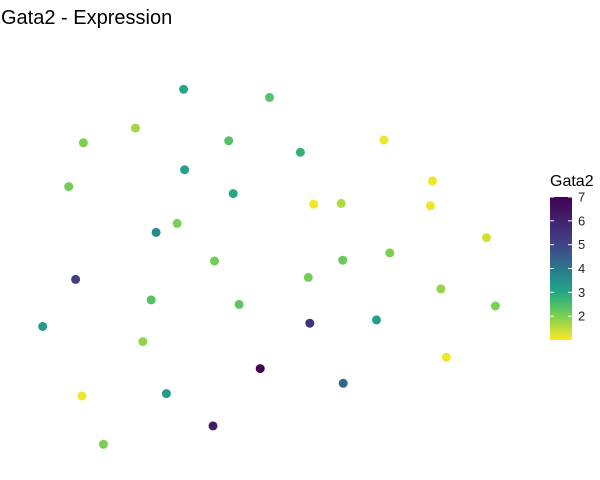 The image size is (600, 480). What do you see at coordinates (581, 220) in the screenshot?
I see `legend-tick-label: 6` at bounding box center [581, 220].